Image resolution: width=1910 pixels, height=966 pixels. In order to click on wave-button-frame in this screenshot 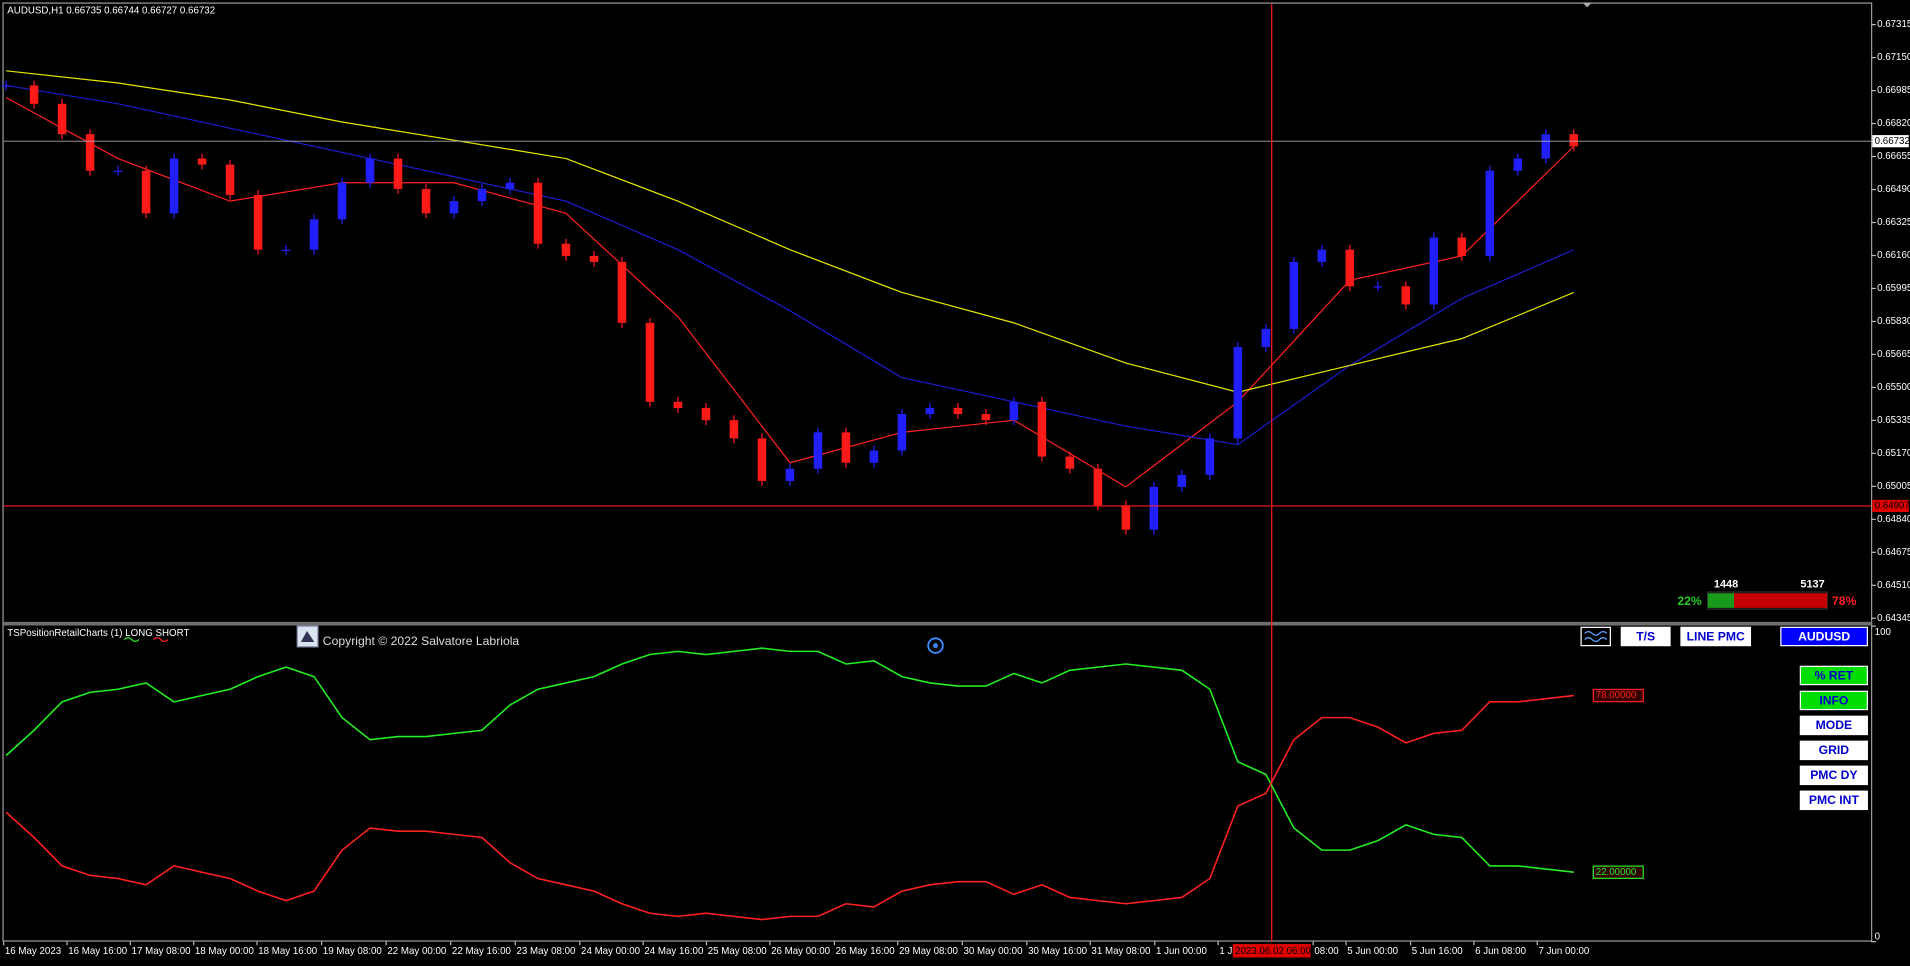, I will do `click(1595, 636)`.